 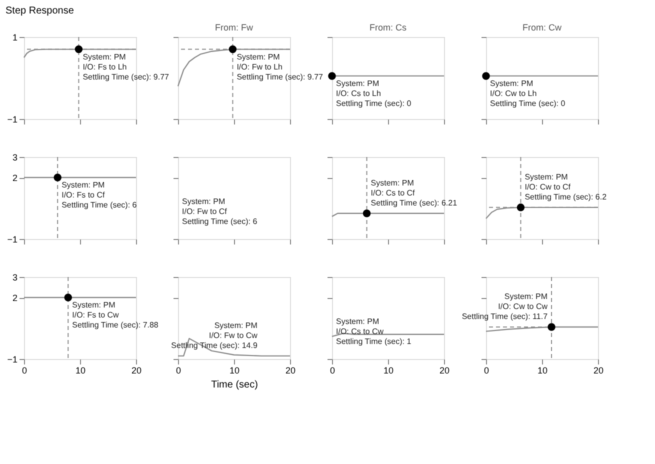 What do you see at coordinates (220, 211) in the screenshot?
I see `annotation: System: PM I/O: Fw to Cf Settling Time (sec): 6` at bounding box center [220, 211].